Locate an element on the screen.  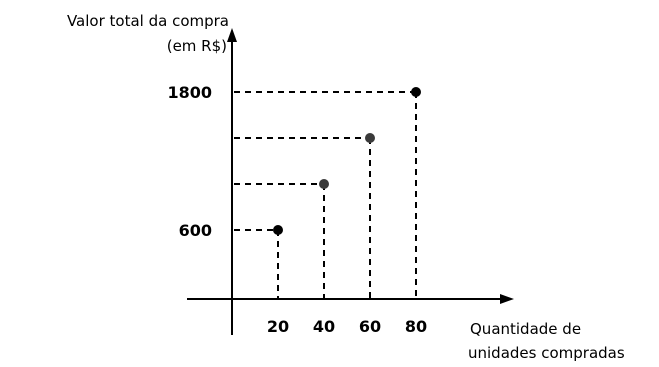
x-tick-labels: 20 40 60 80 is located at coordinates (347, 326).